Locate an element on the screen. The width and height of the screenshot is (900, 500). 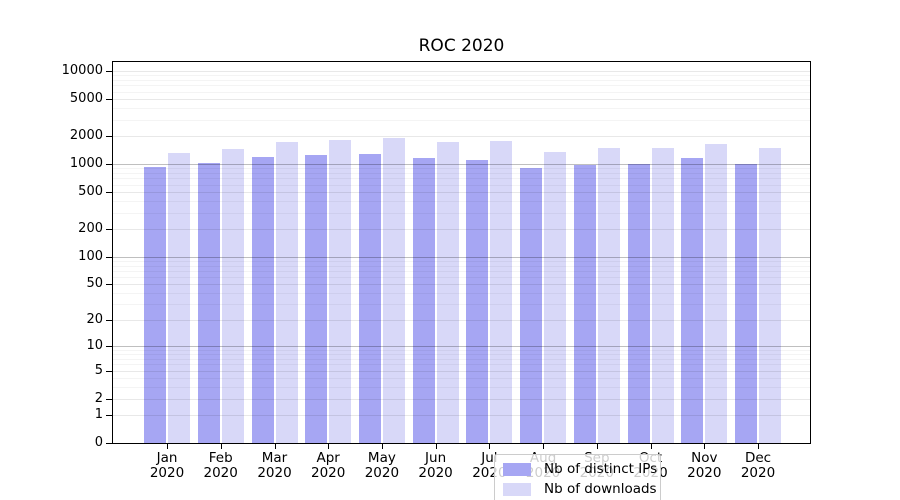
y-tick-label: 100 is located at coordinates (90, 256).